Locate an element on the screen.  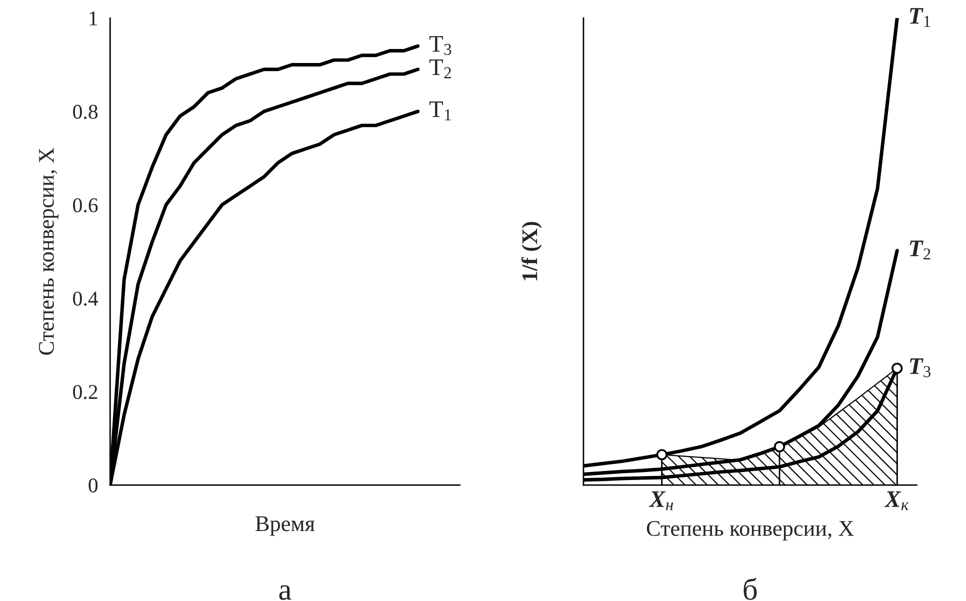
y-tick-label: 0 is located at coordinates (93, 485).